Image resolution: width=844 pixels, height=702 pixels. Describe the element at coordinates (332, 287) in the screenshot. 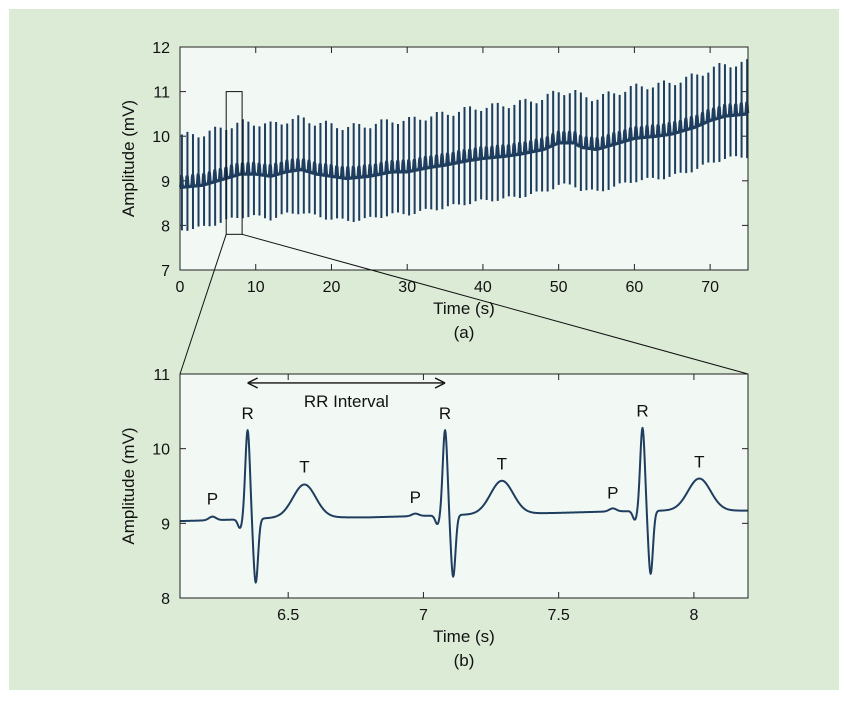

I see `panel-a-xtick-label: 20` at that location.